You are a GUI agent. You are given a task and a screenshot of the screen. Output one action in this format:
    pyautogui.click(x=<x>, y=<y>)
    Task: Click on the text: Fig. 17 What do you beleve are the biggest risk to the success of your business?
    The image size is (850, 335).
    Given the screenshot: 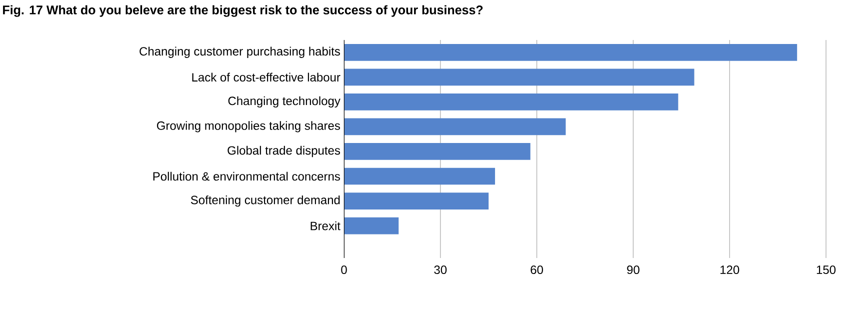 What is the action you would take?
    pyautogui.click(x=243, y=11)
    